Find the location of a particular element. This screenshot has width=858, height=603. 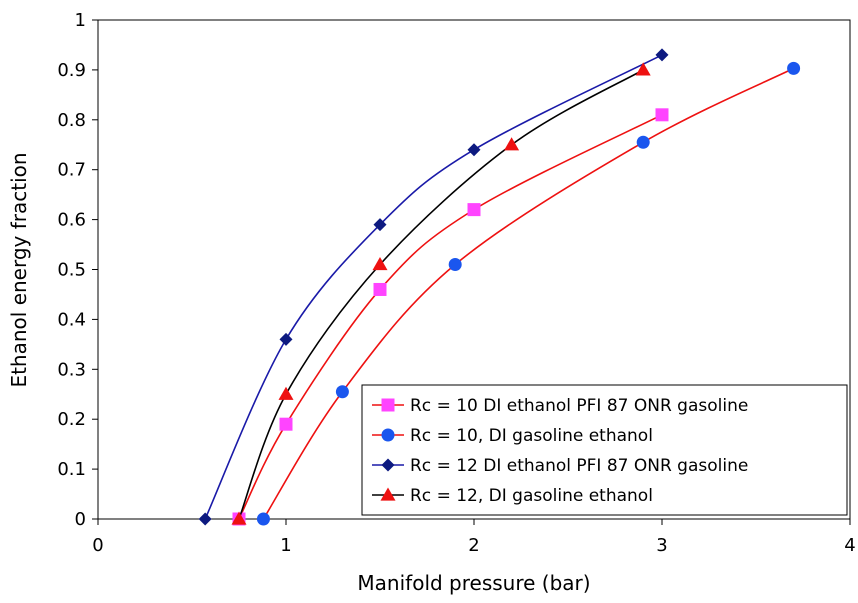

x-tick-label: 1 is located at coordinates (285, 545).